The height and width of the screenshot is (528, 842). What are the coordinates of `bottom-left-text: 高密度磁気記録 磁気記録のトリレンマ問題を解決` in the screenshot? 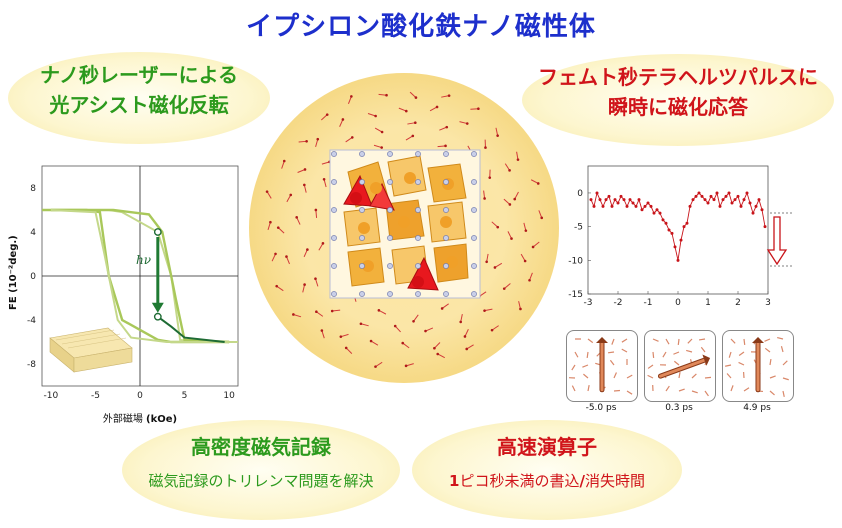 It's located at (261, 461).